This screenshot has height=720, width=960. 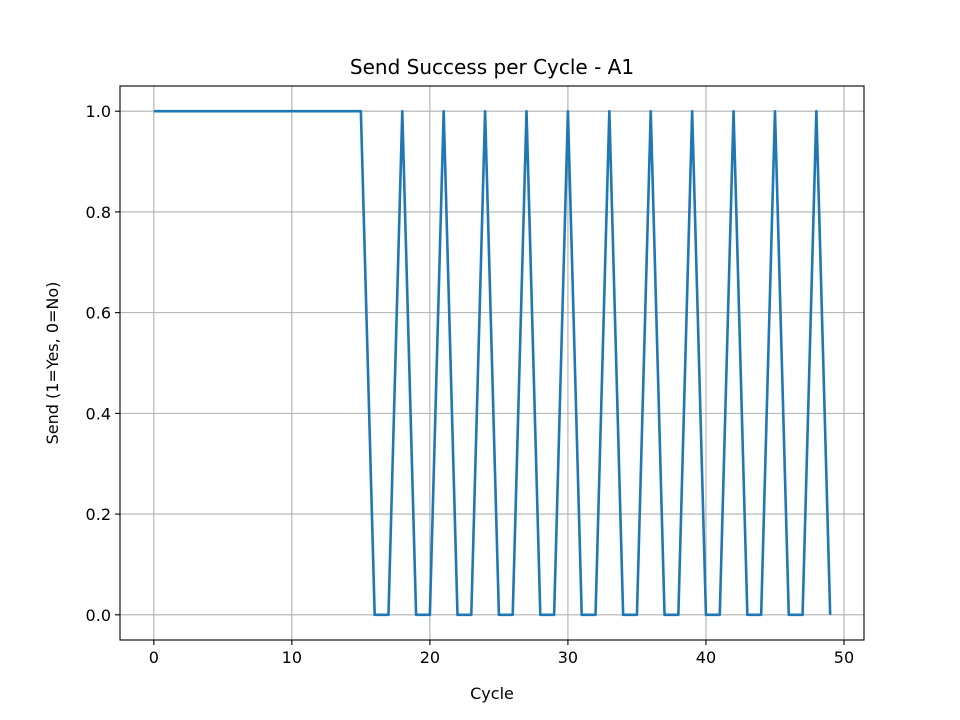 I want to click on chart-title: Send Success per Cycle - A1, so click(x=492, y=67).